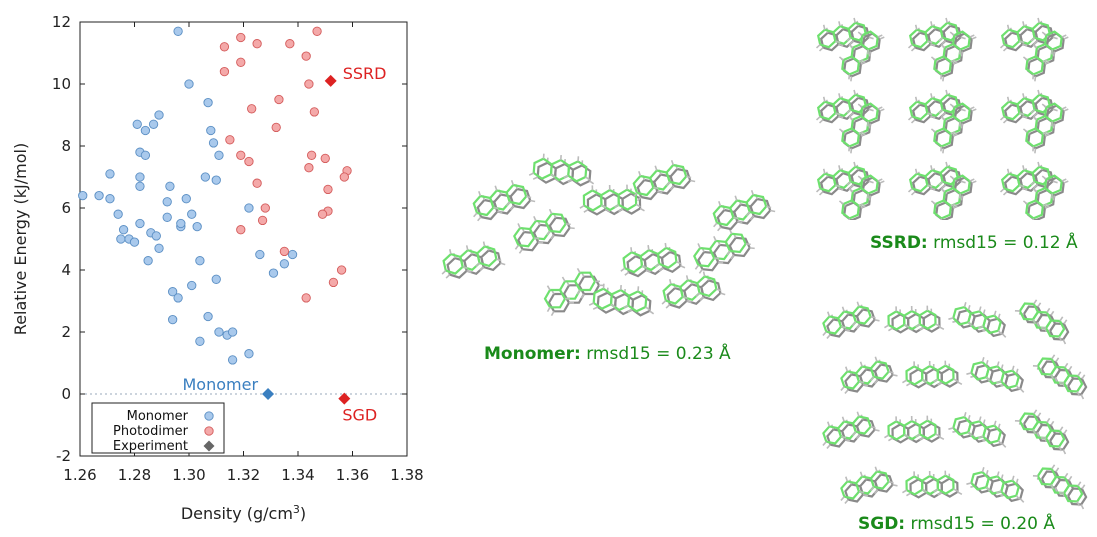  Describe the element at coordinates (79, 475) in the screenshot. I see `x-tick-label: 1.26` at that location.